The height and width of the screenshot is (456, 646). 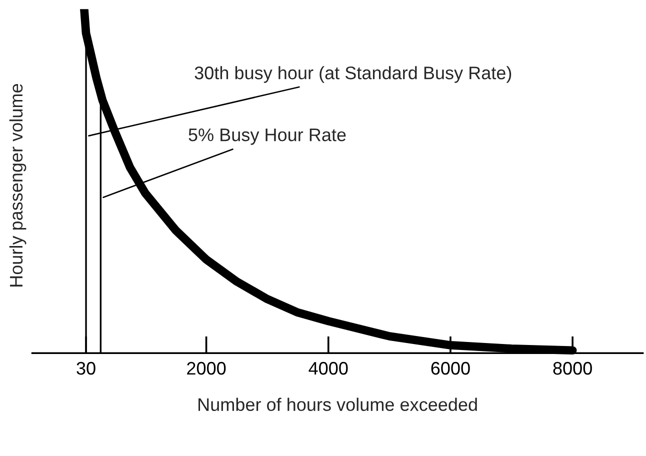 I want to click on x-axis-title: Number of hours volume exceeded, so click(x=337, y=404).